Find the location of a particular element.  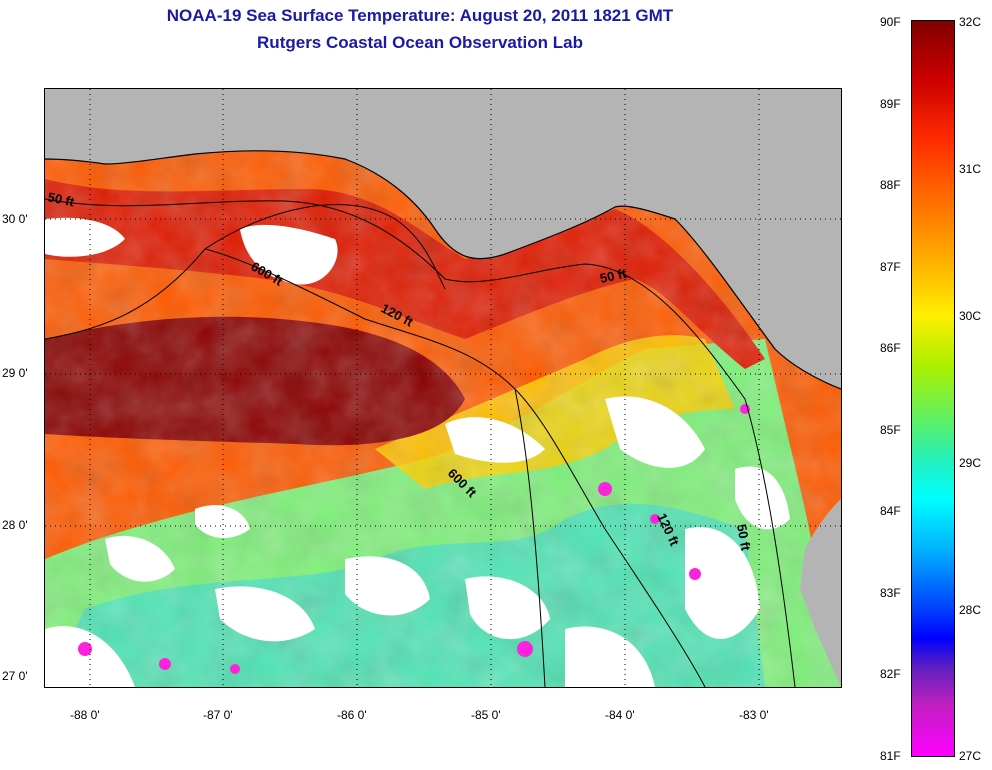

contour-label-50ft-bigbend: 50 ft is located at coordinates (614, 276).